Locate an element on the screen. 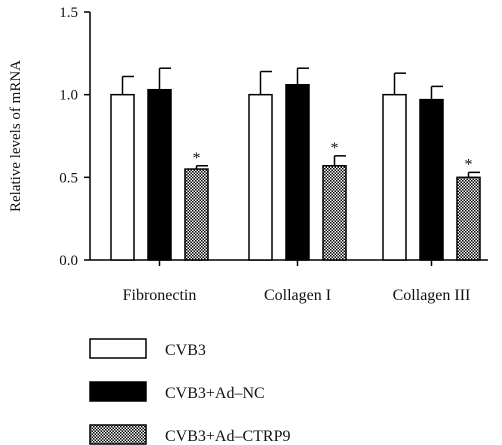 The width and height of the screenshot is (502, 445). x-category-label: Collagen III is located at coordinates (432, 295).